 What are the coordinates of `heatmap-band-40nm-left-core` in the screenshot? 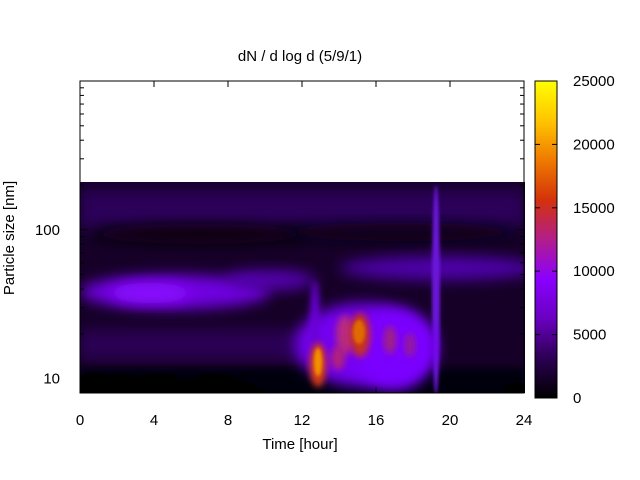 It's located at (150, 293).